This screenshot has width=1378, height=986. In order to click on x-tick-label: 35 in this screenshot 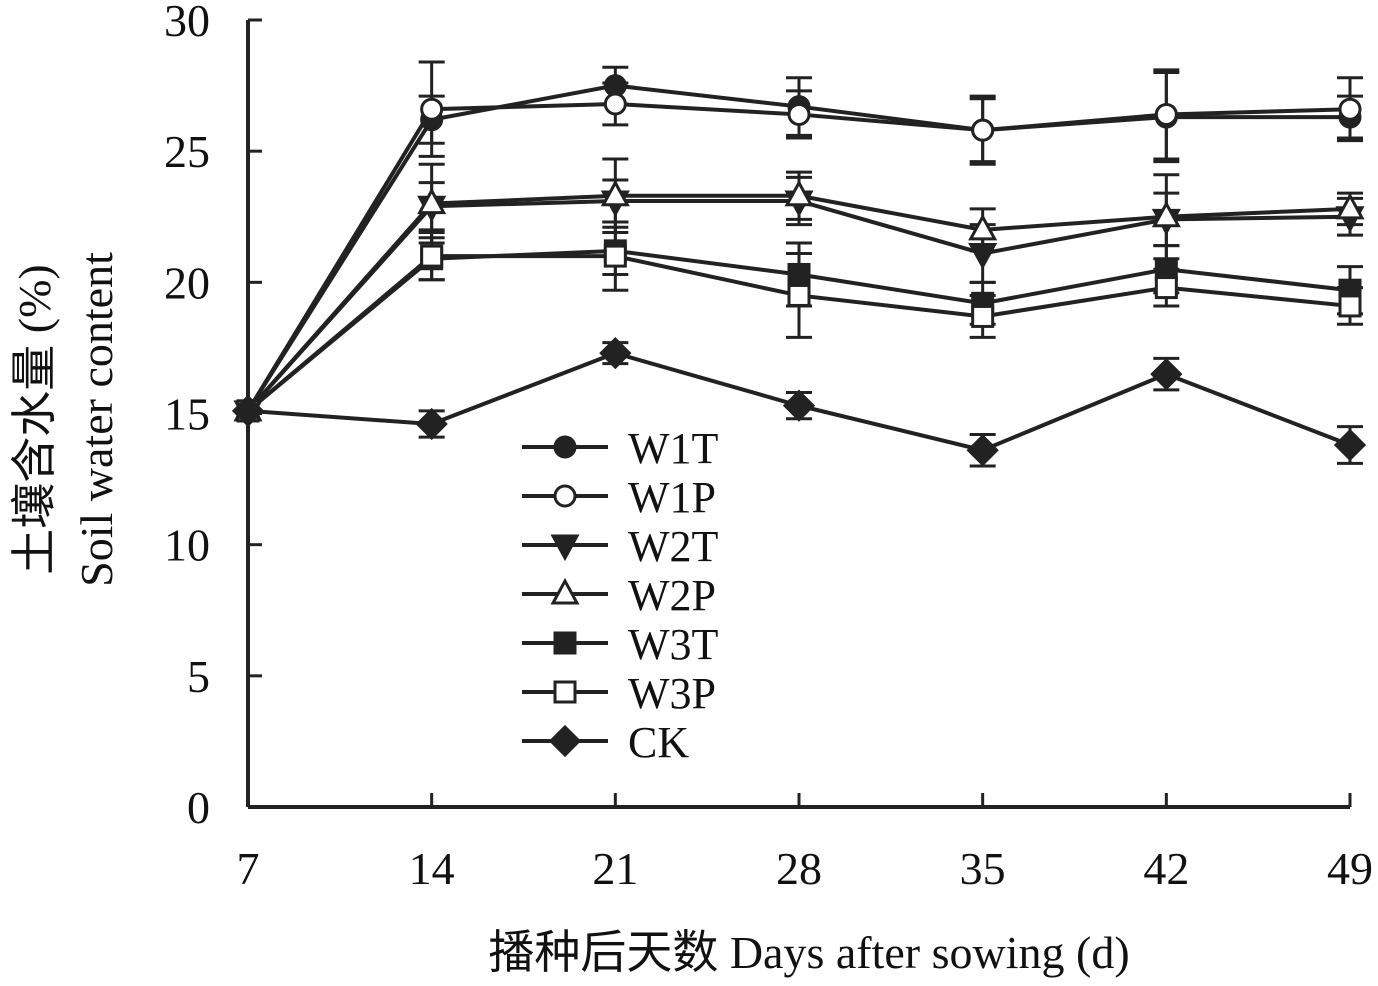, I will do `click(983, 868)`.